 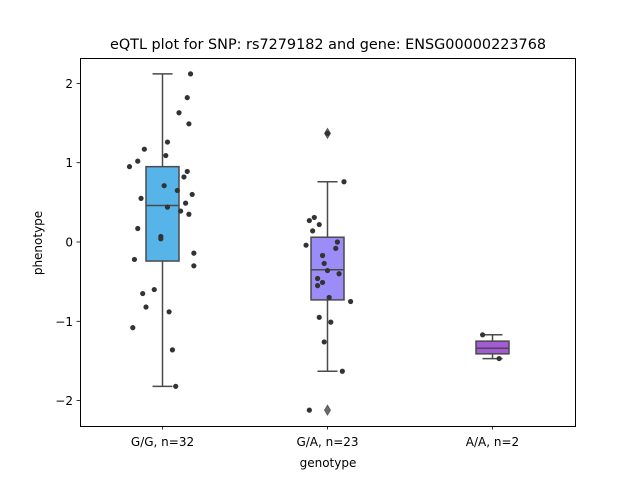 What do you see at coordinates (38, 243) in the screenshot?
I see `y-axis-label: phenotype` at bounding box center [38, 243].